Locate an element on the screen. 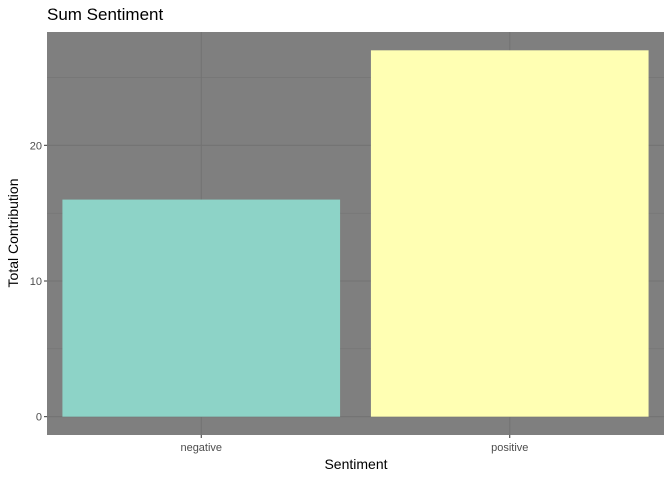 Image resolution: width=672 pixels, height=480 pixels. x-tick-marks is located at coordinates (355, 436).